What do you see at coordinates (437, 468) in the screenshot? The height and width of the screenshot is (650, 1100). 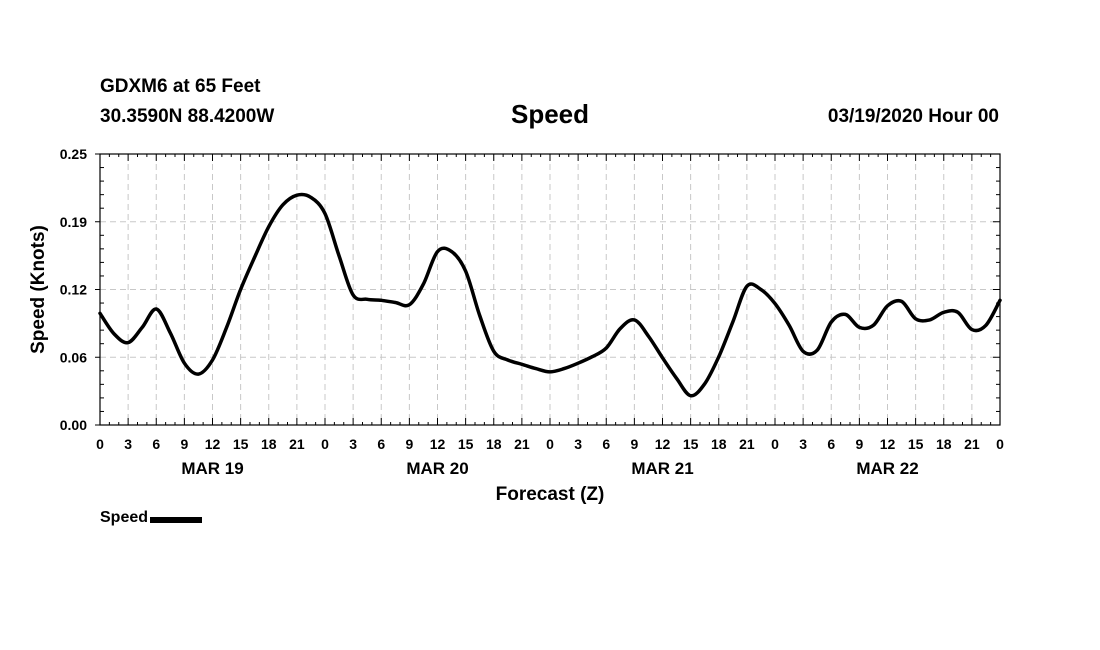 I see `day-label: MAR 20` at bounding box center [437, 468].